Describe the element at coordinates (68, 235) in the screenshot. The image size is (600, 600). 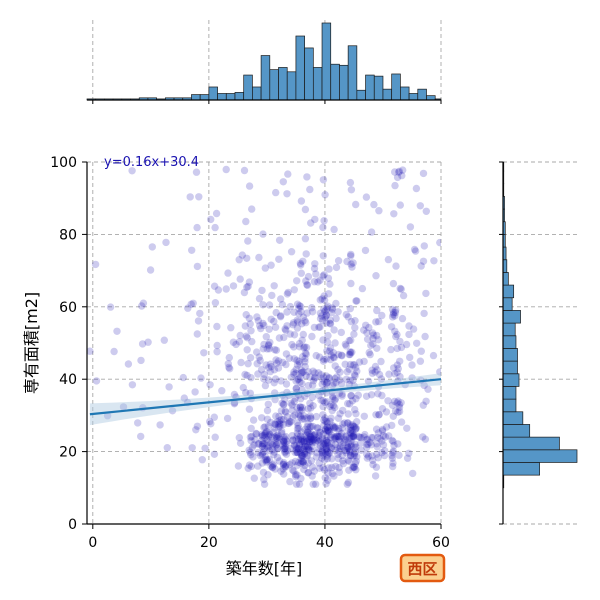
I see `y-tick-label: 80` at that location.